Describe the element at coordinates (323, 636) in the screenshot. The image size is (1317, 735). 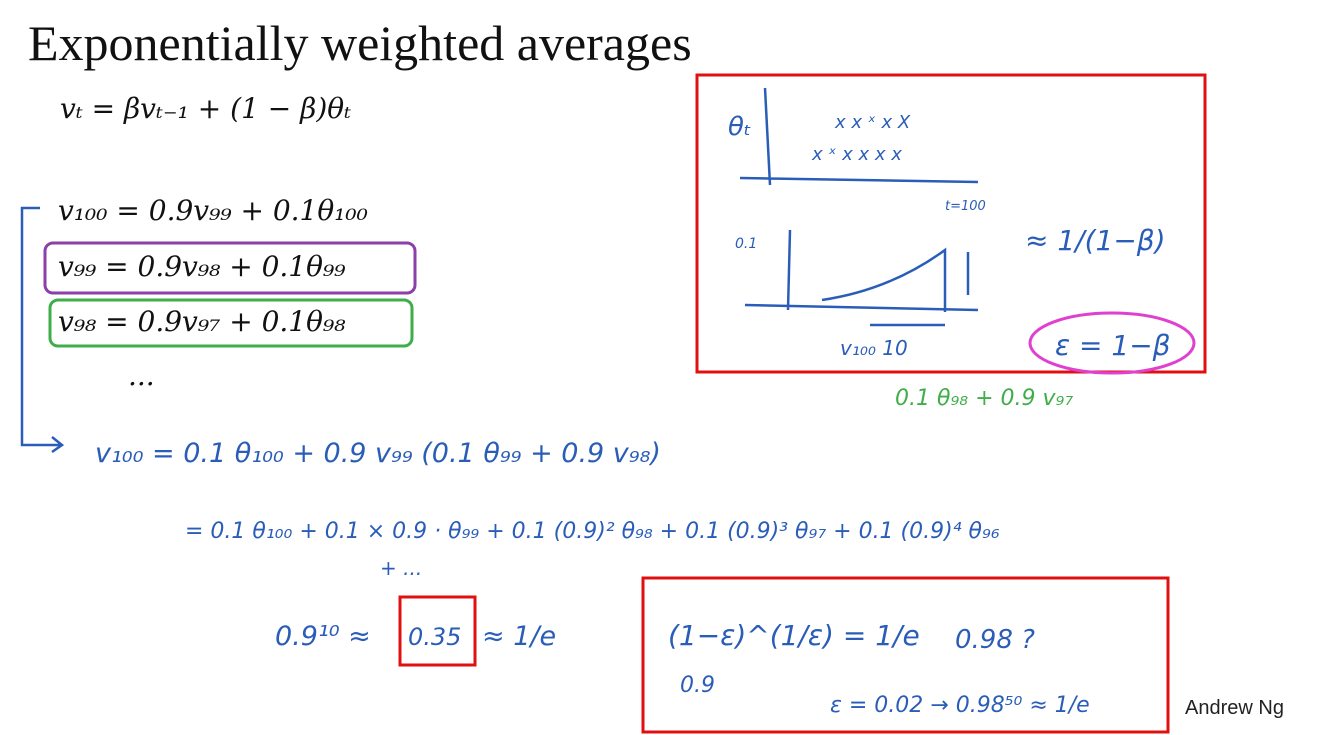
I see `decay-note: 0.9¹⁰ ≈` at that location.